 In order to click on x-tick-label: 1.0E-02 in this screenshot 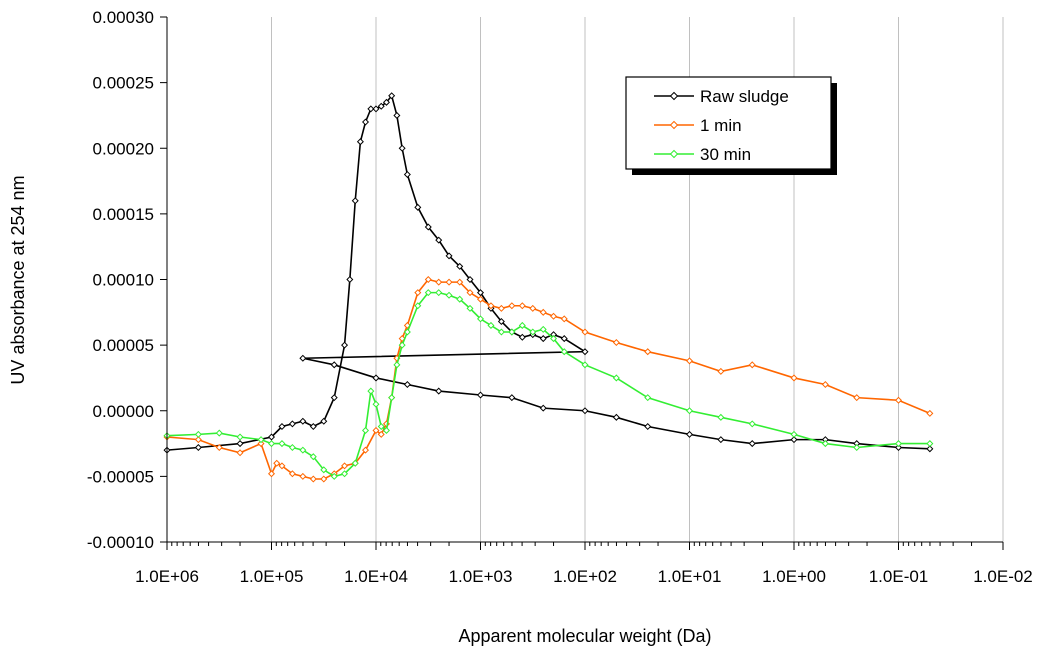, I will do `click(1003, 576)`.